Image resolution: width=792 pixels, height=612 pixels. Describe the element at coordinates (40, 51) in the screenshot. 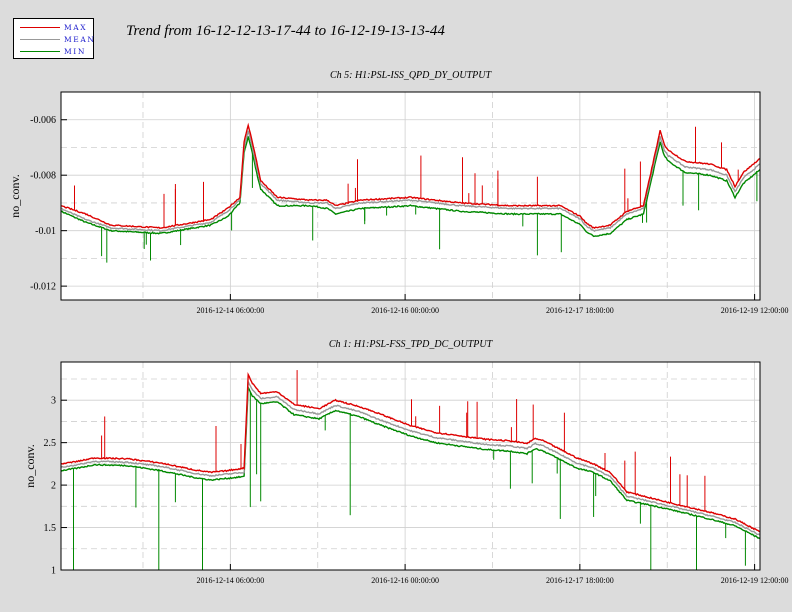

I see `legend-swatch-min` at that location.